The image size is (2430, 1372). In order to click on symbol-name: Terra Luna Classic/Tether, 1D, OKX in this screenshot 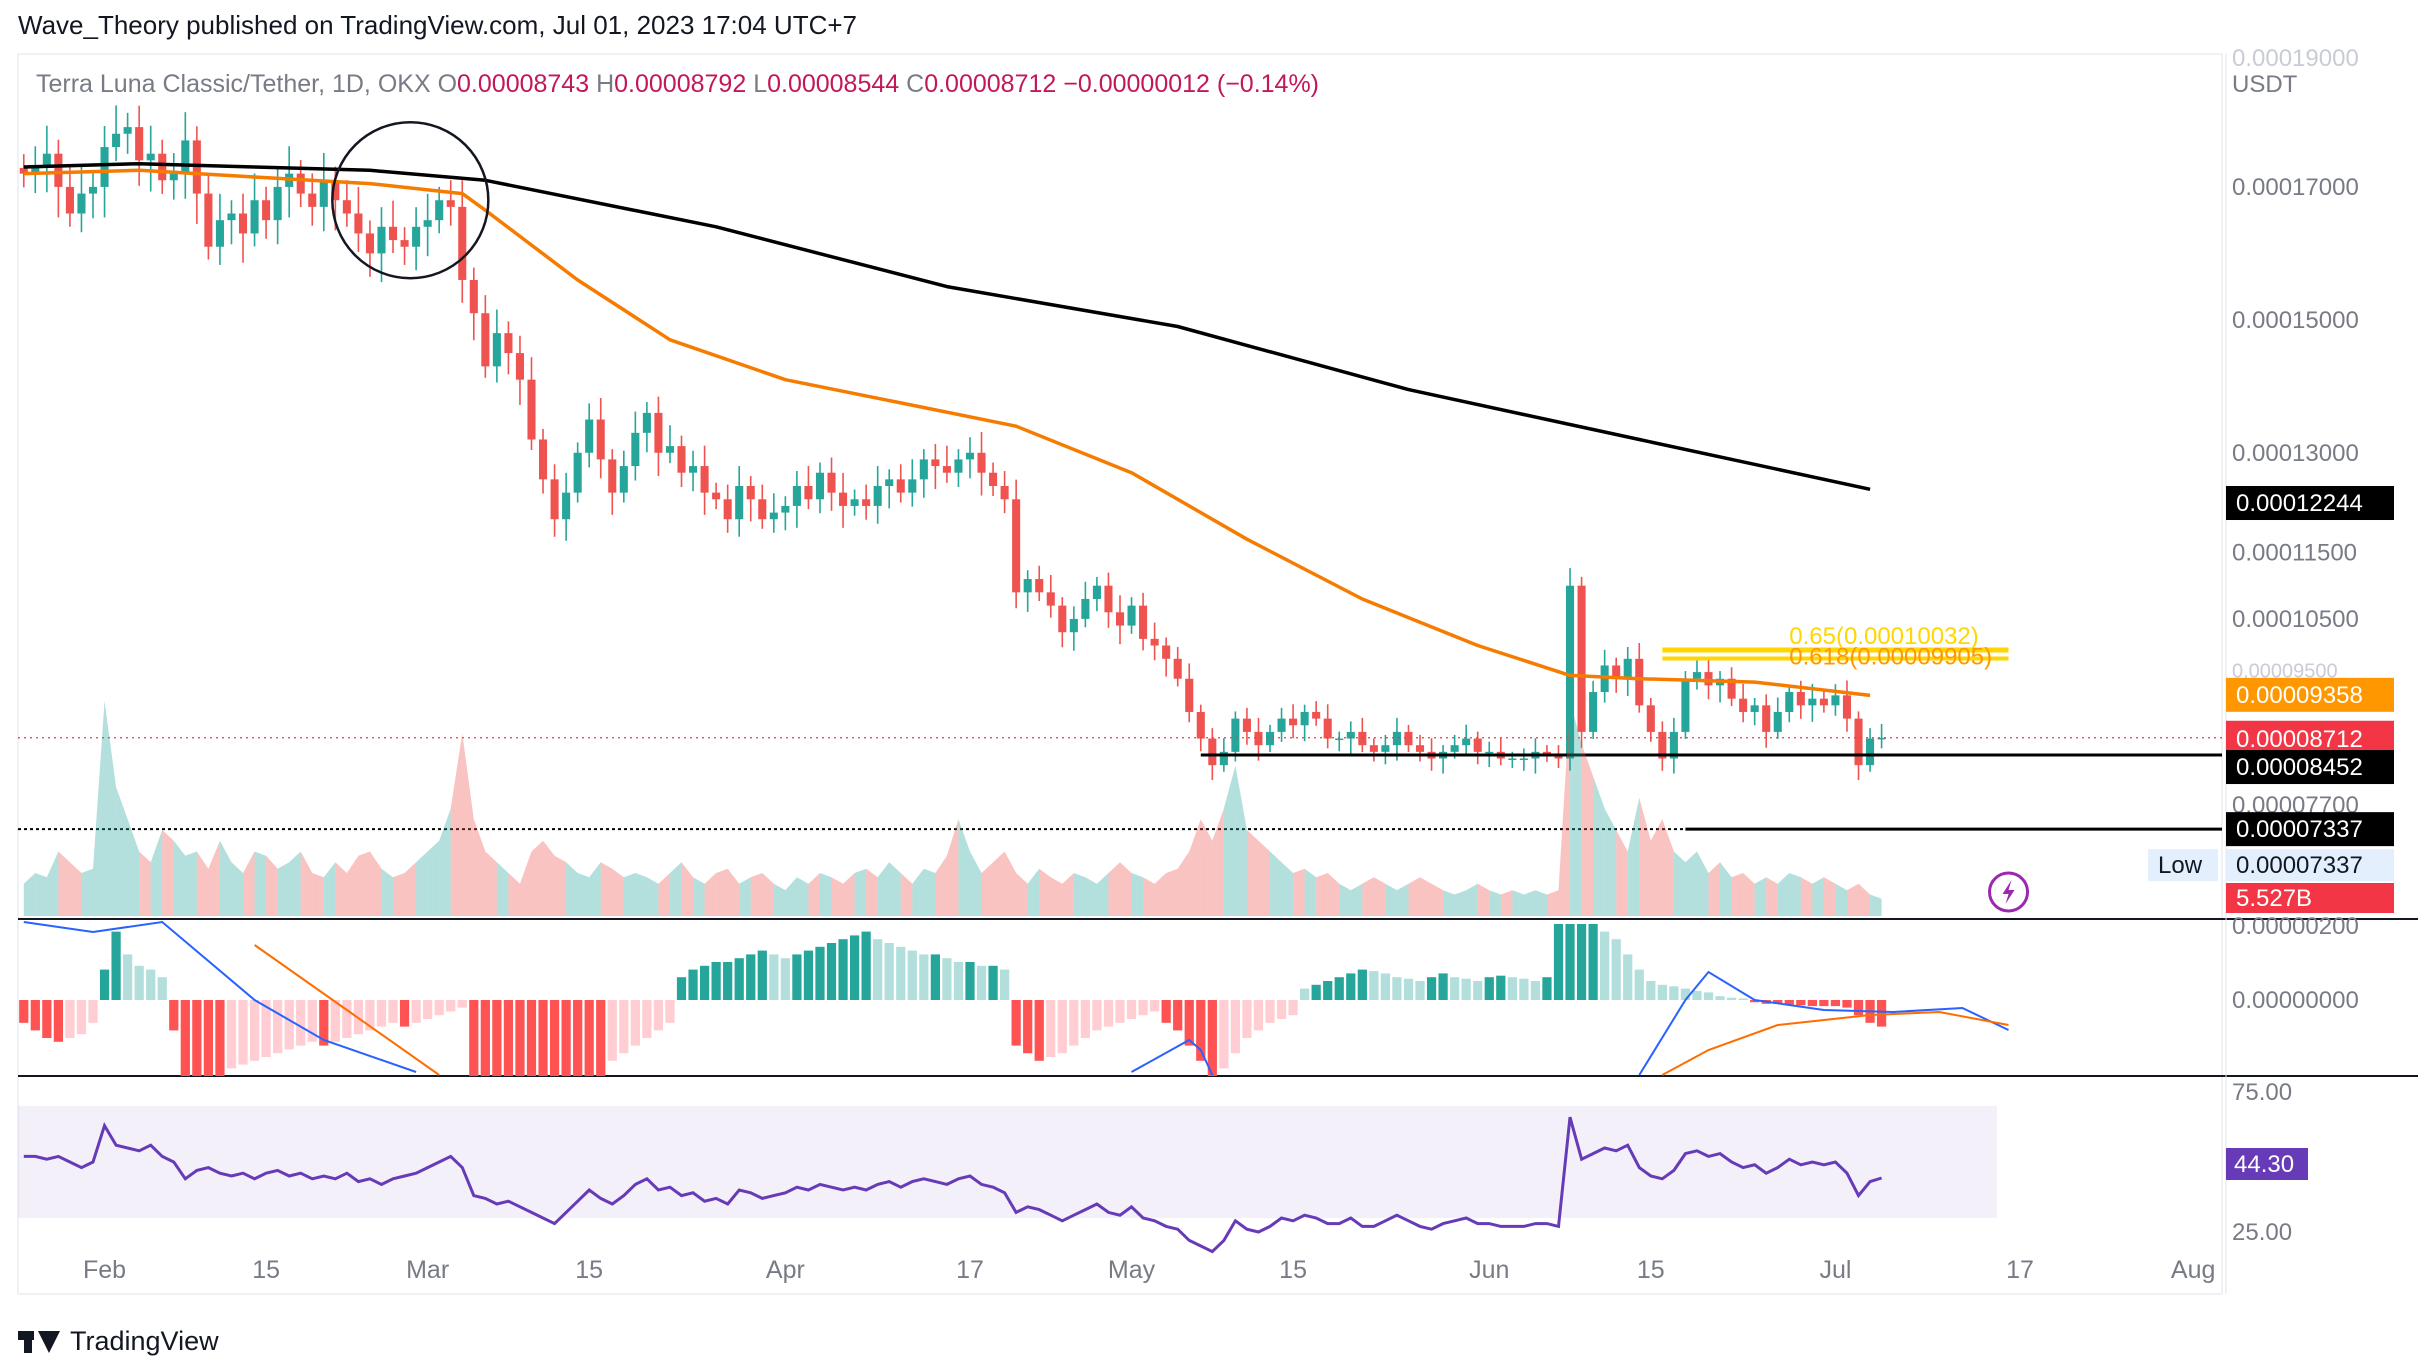, I will do `click(233, 84)`.